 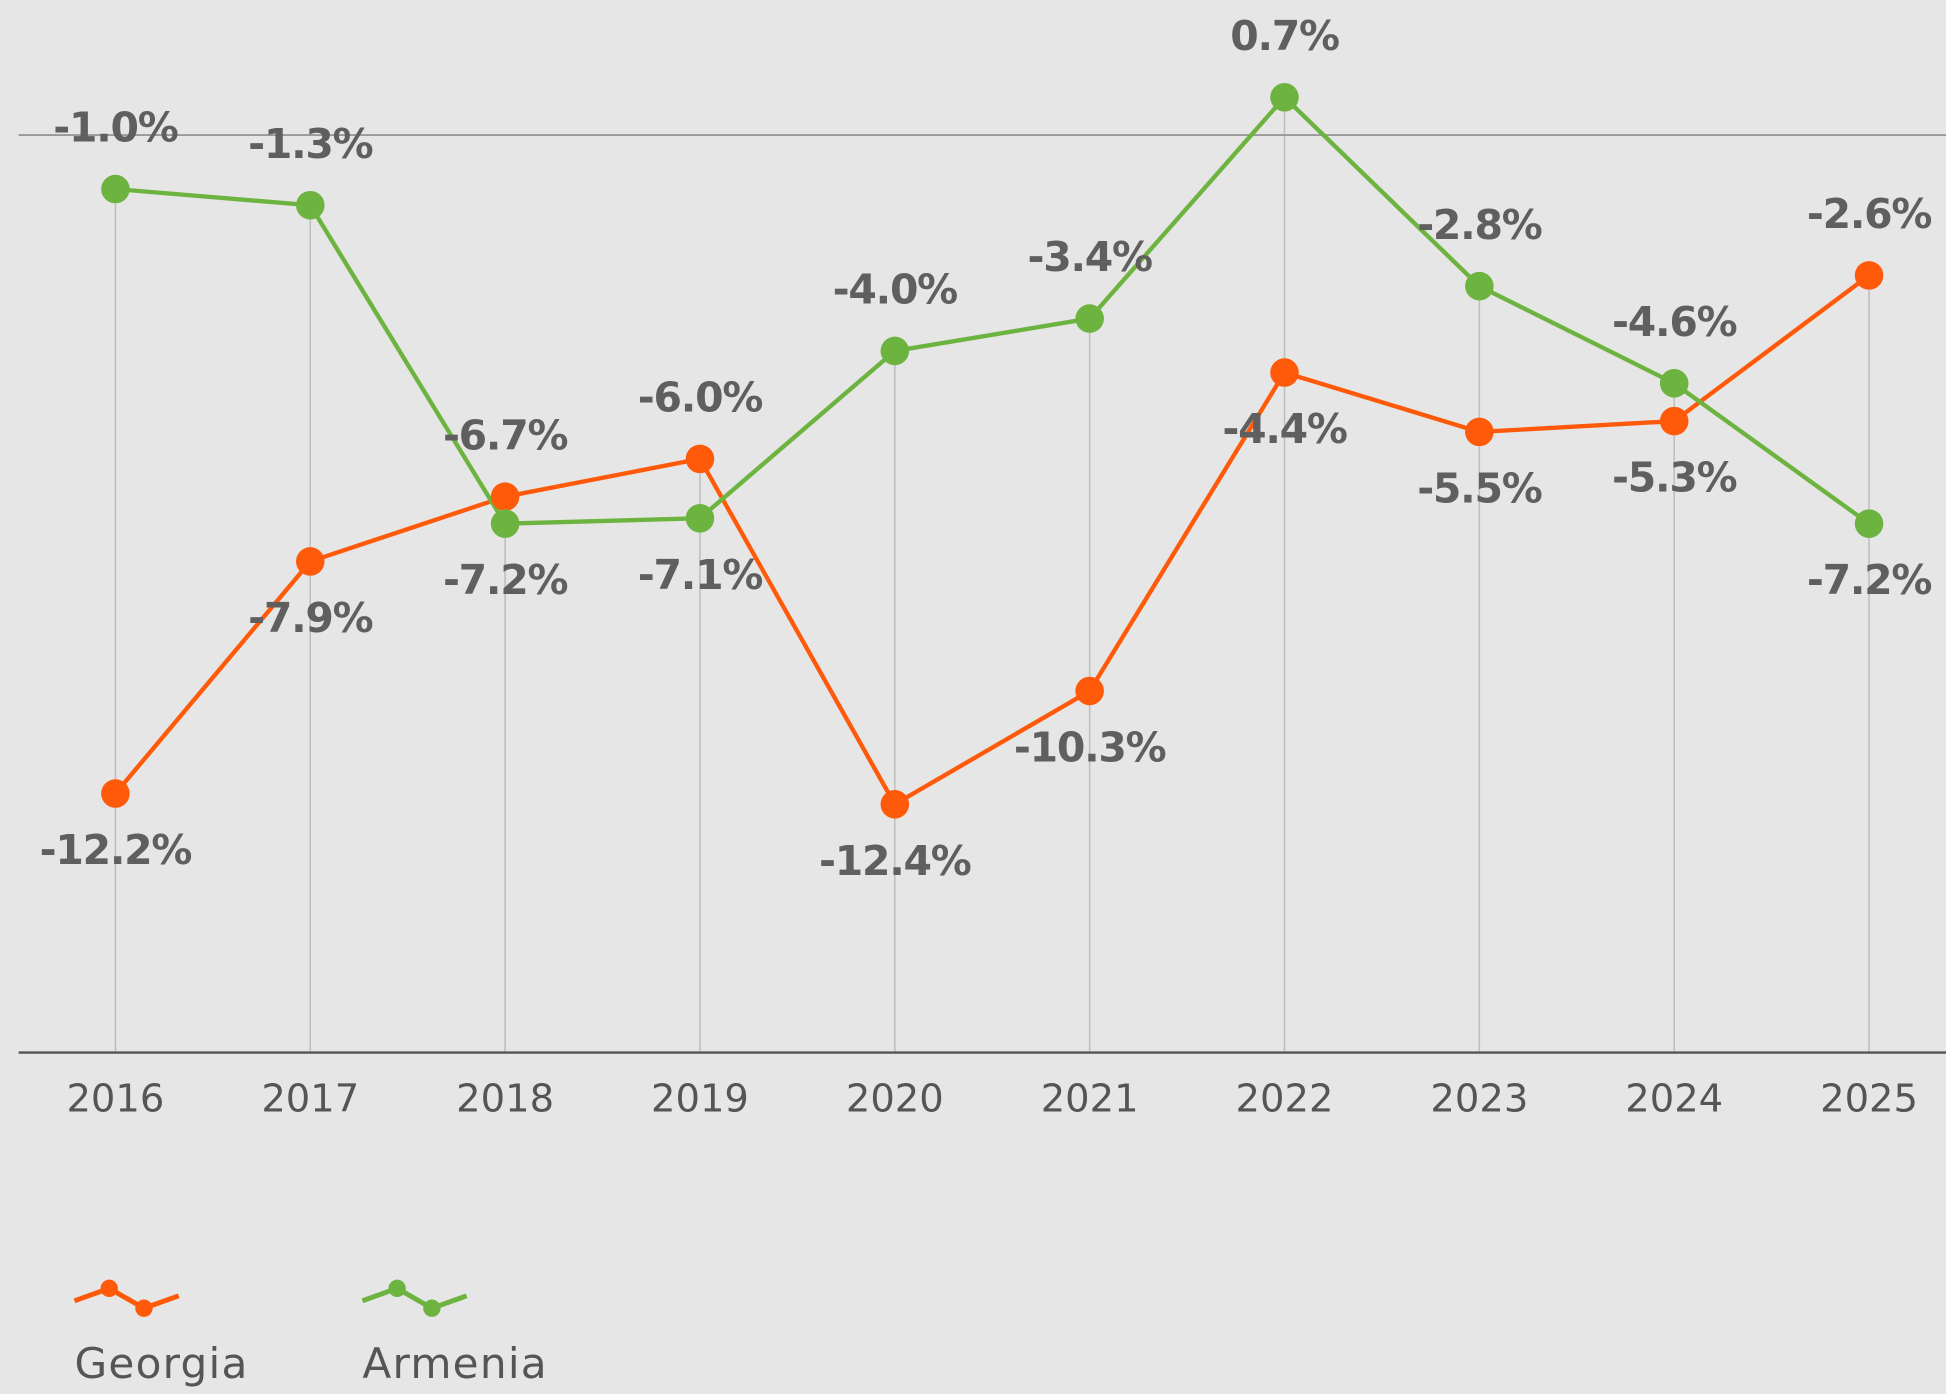 What do you see at coordinates (505, 435) in the screenshot?
I see `data-label: -6.7%` at bounding box center [505, 435].